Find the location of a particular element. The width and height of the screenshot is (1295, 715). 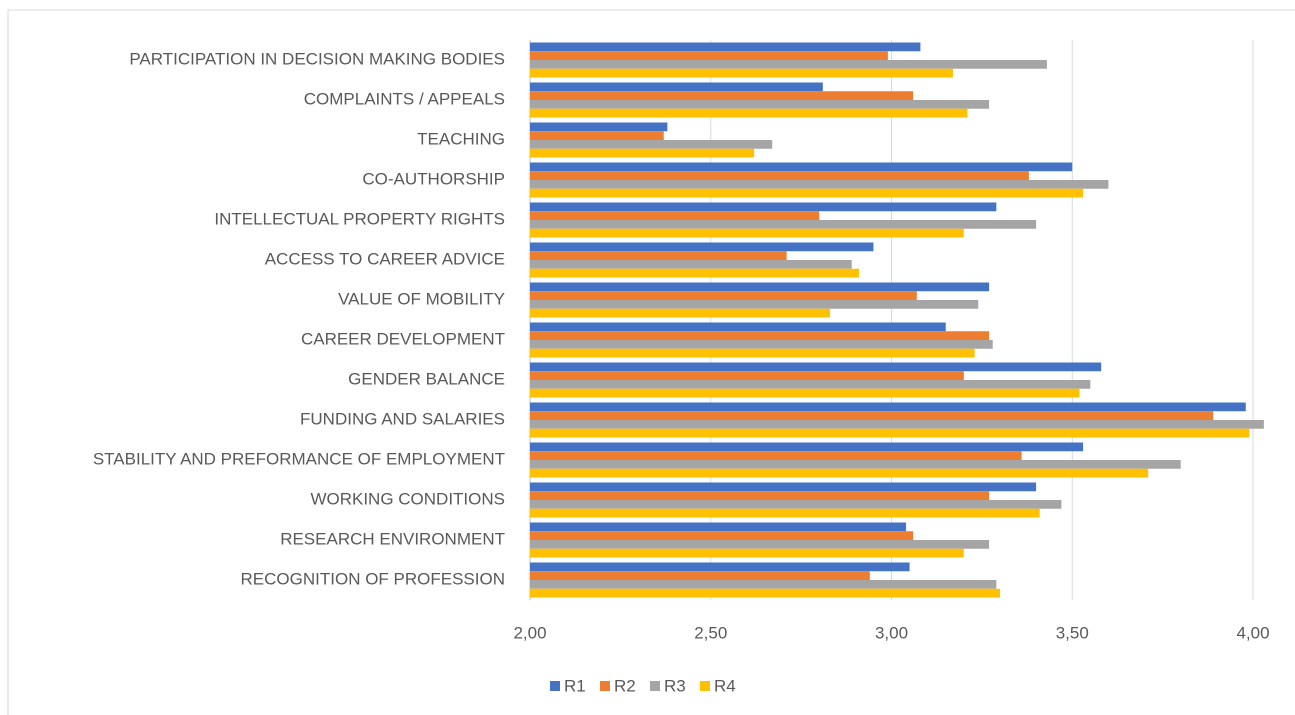

y-tick-label: GENDER BALANCE is located at coordinates (426, 378).